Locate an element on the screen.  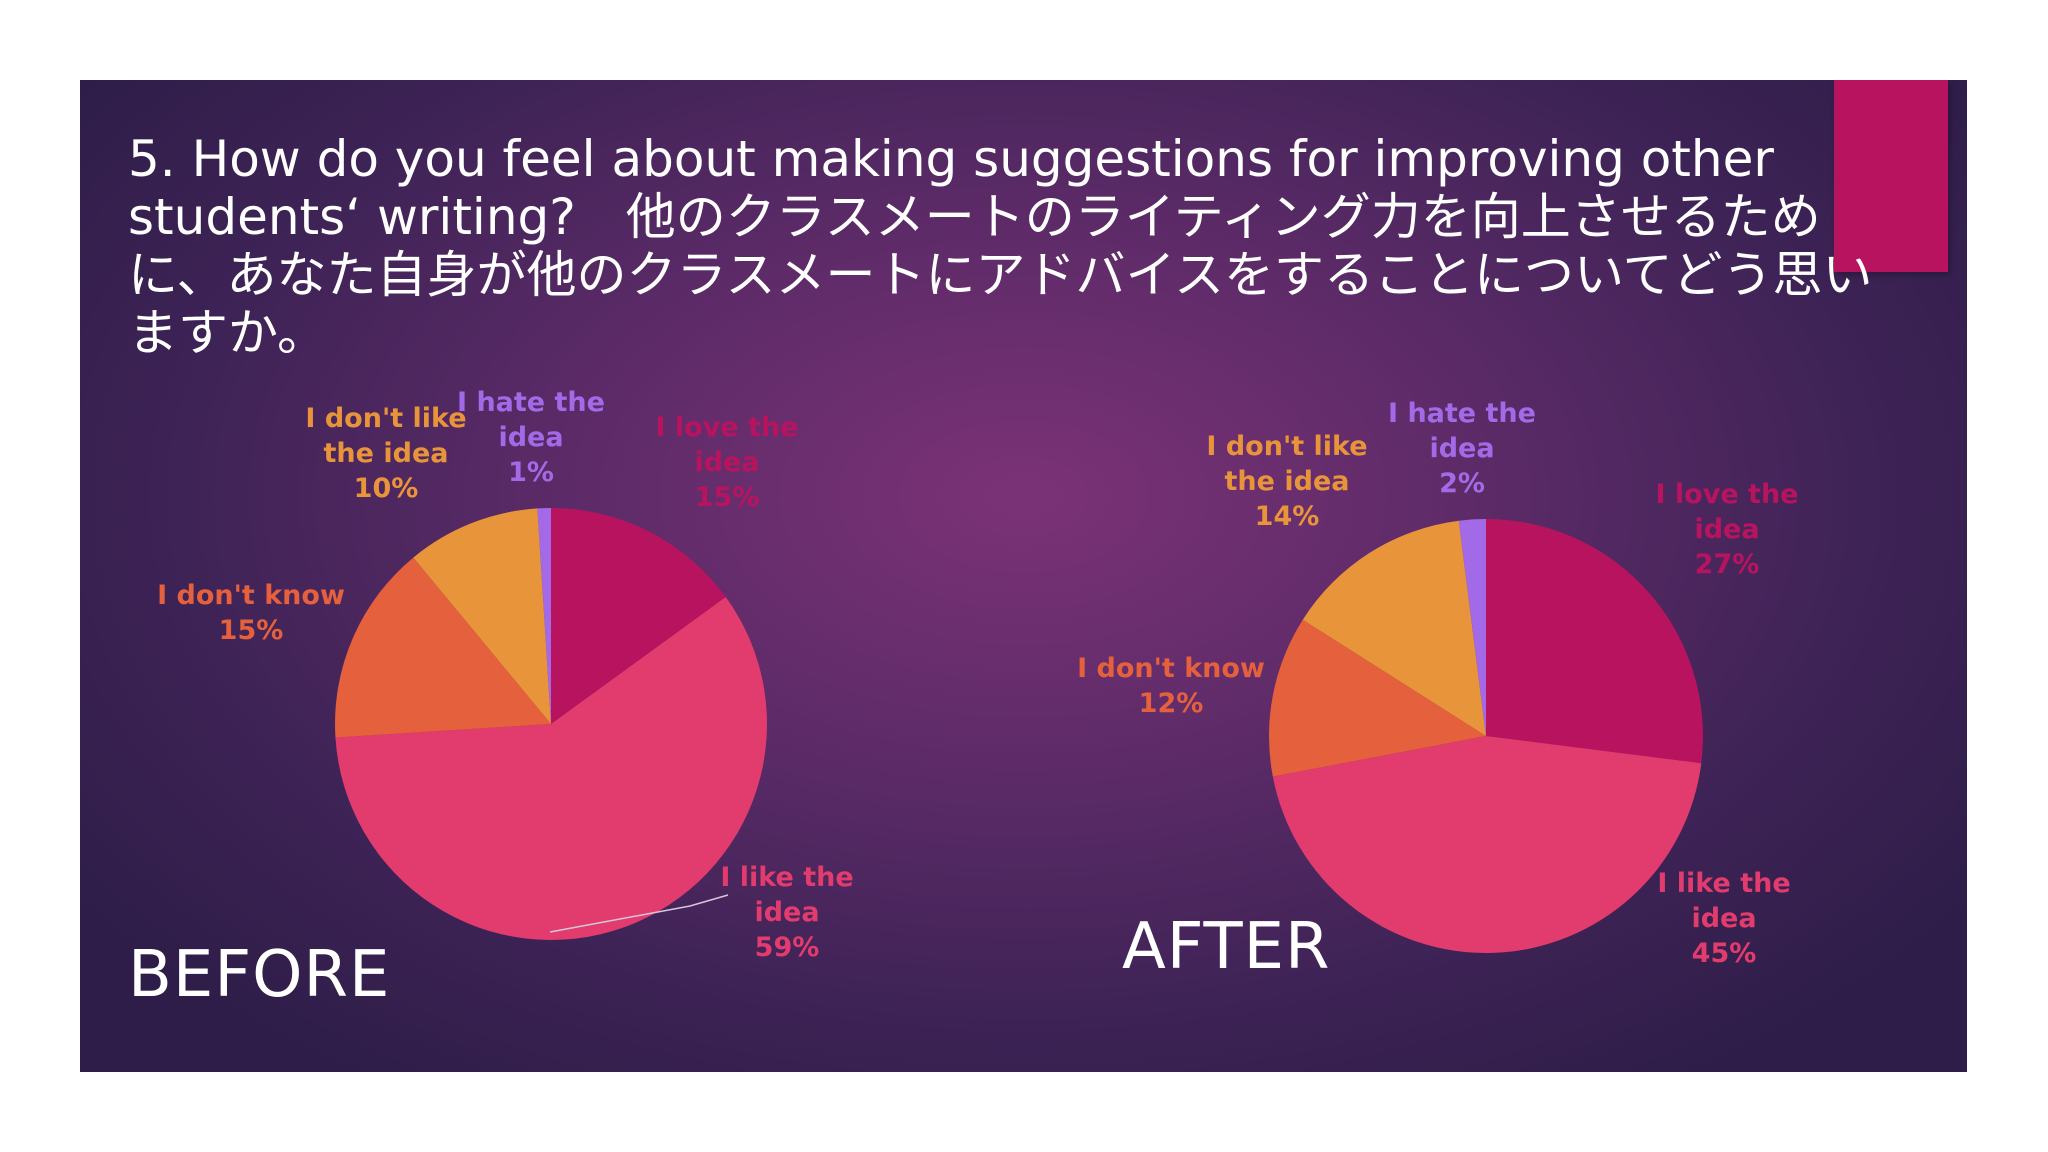
data-label-after-i-love-the-idea: I love the idea 27% is located at coordinates (1726, 529).